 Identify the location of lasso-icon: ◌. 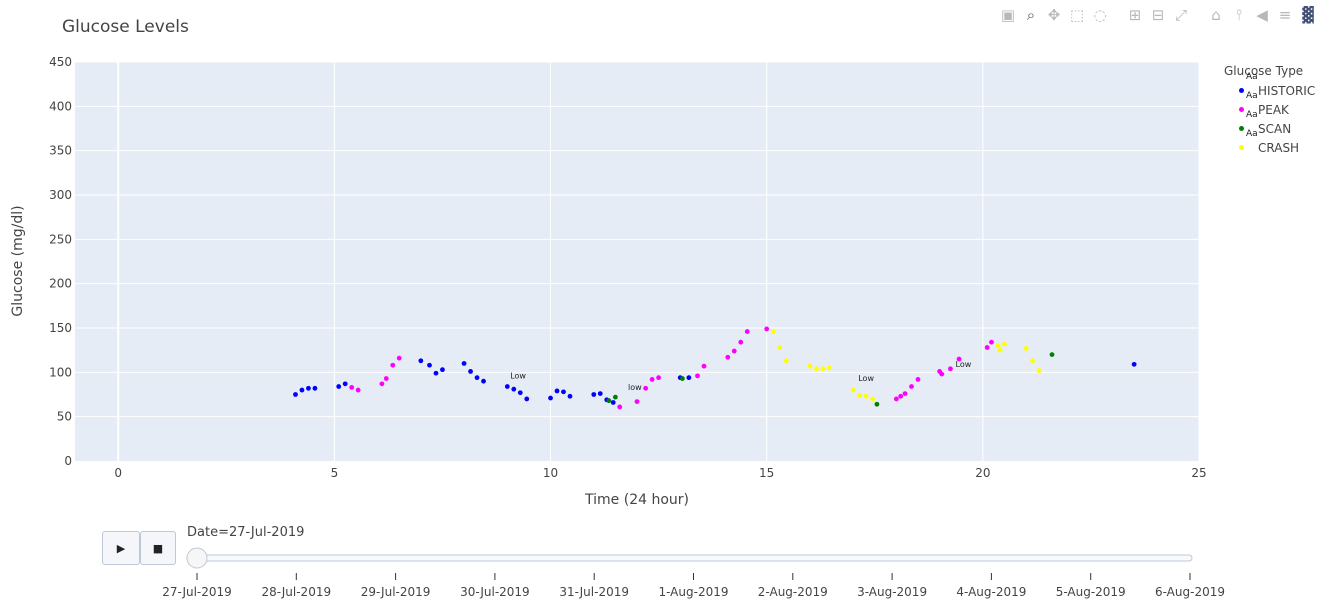
(1100, 15).